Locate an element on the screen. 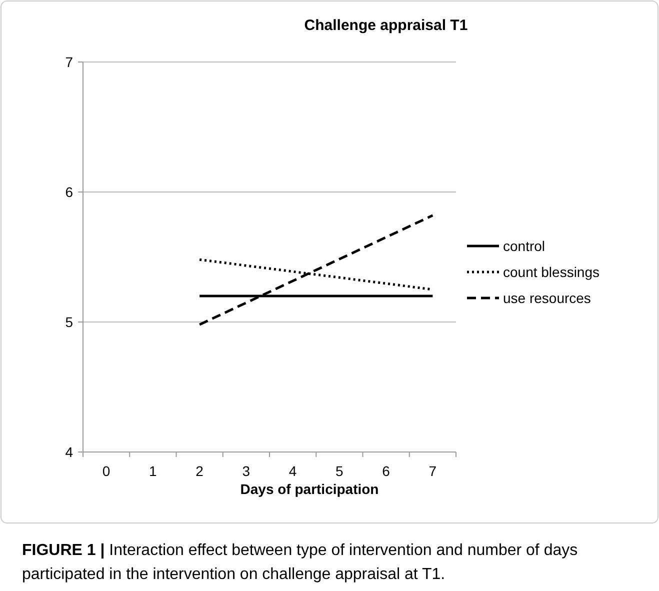 Image resolution: width=659 pixels, height=591 pixels. legend-label: count blessings is located at coordinates (551, 272).